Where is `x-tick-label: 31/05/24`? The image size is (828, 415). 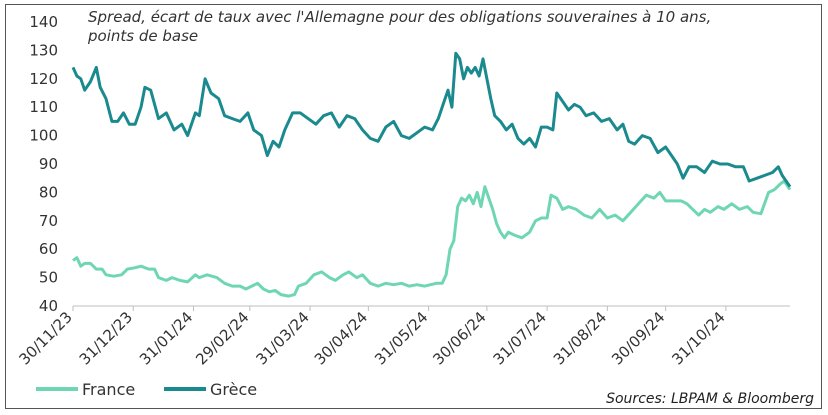
x-tick-label: 31/05/24 is located at coordinates (401, 338).